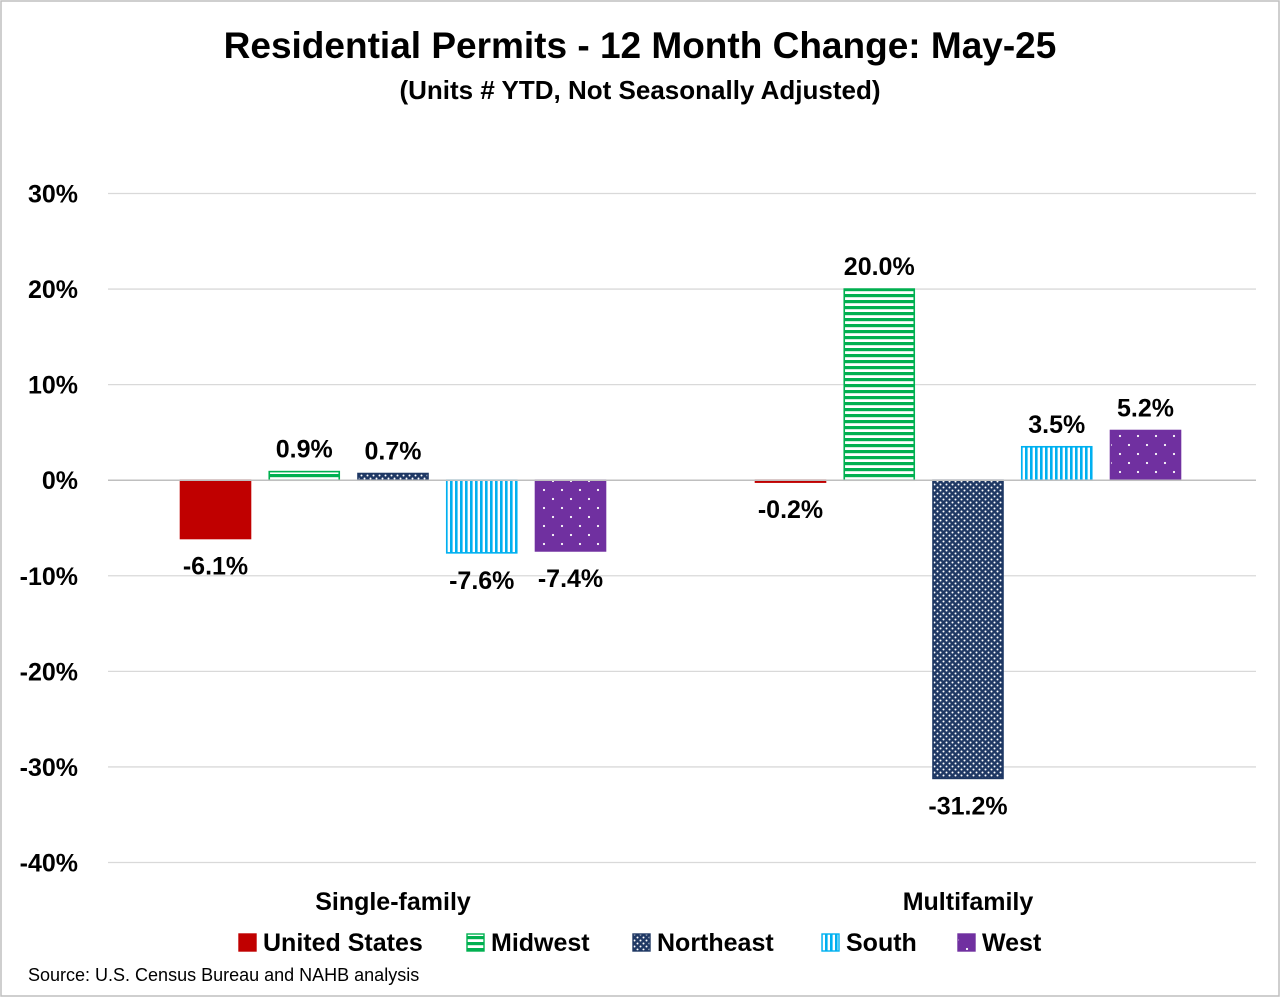  Describe the element at coordinates (393, 452) in the screenshot. I see `data-label: 0.7%` at that location.